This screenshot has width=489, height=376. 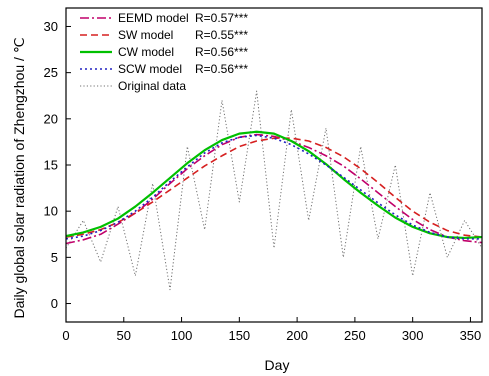 What do you see at coordinates (182, 335) in the screenshot?
I see `x-tick-label: 100` at bounding box center [182, 335].